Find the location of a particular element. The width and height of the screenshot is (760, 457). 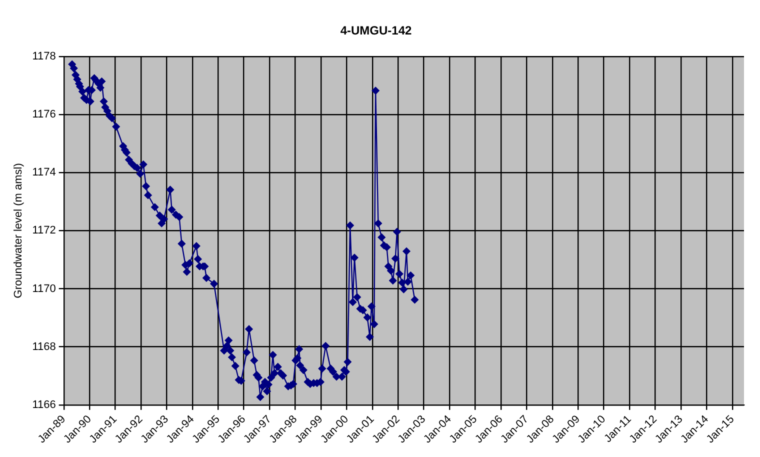

y-axis-title: Groundwater level (m amsl) is located at coordinates (18, 230).